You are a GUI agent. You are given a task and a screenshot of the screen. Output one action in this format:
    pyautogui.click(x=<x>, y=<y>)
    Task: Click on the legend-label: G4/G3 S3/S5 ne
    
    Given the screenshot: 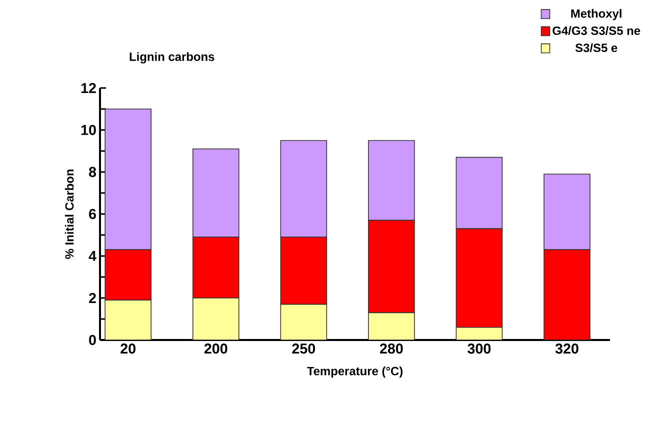 What is the action you would take?
    pyautogui.click(x=596, y=31)
    